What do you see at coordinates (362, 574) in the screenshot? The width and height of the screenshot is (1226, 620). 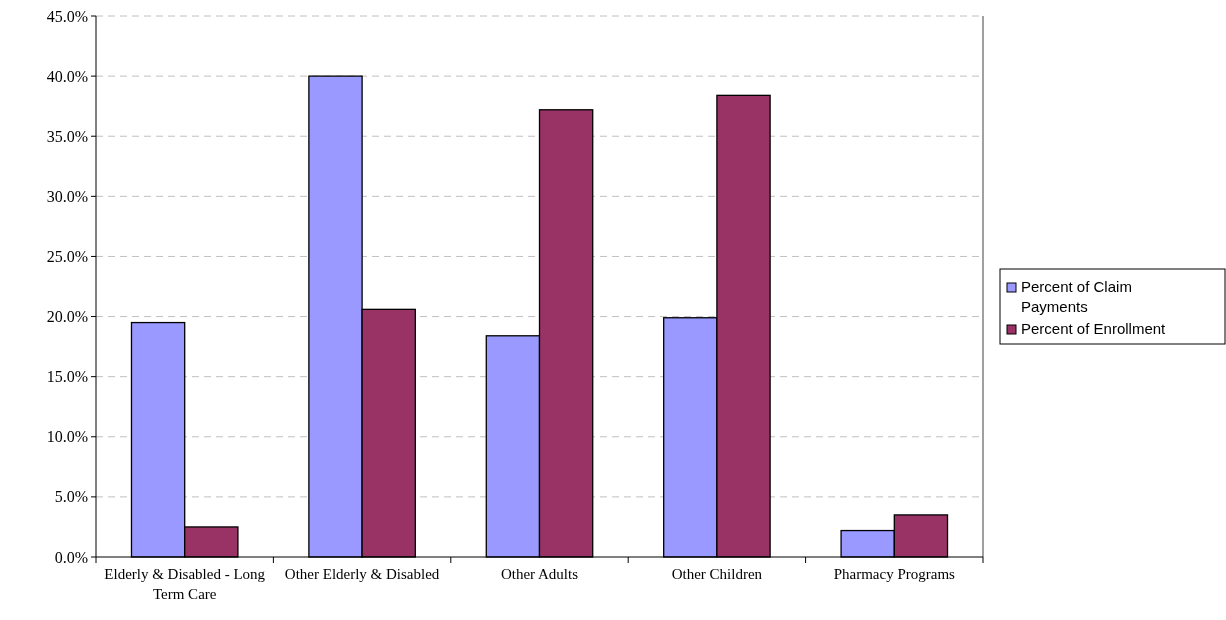 I see `x-tick-label: Other Elderly & Disabled` at bounding box center [362, 574].